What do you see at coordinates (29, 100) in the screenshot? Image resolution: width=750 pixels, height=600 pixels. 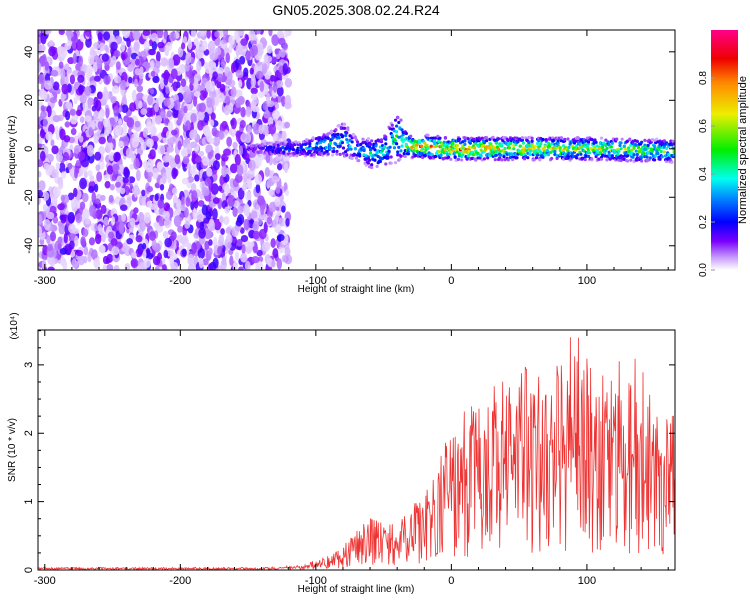 I see `y-tick-label: 20` at bounding box center [29, 100].